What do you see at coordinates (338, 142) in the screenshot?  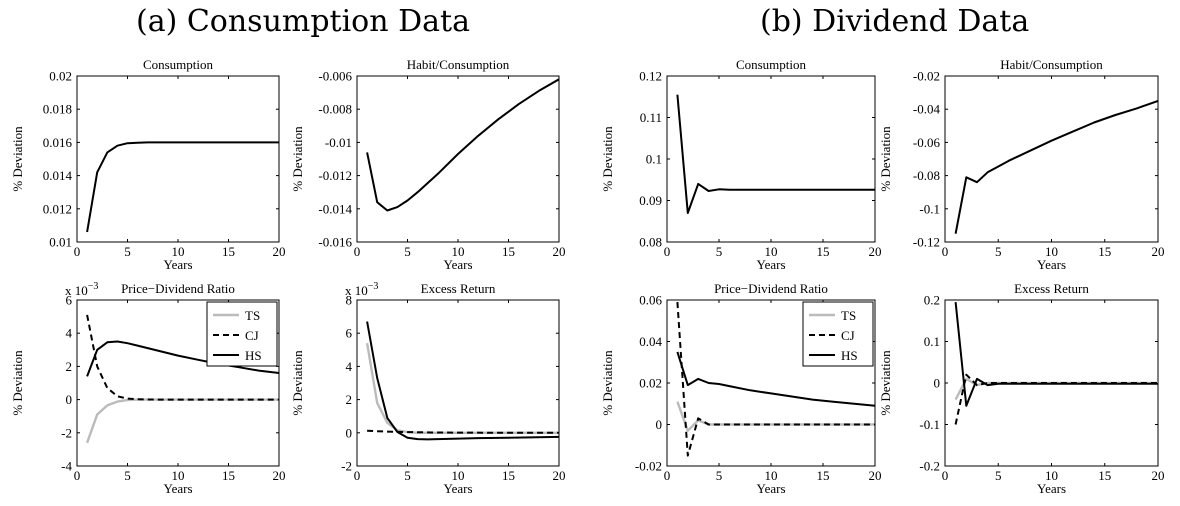 I see `y-tick-label: -0.01` at bounding box center [338, 142].